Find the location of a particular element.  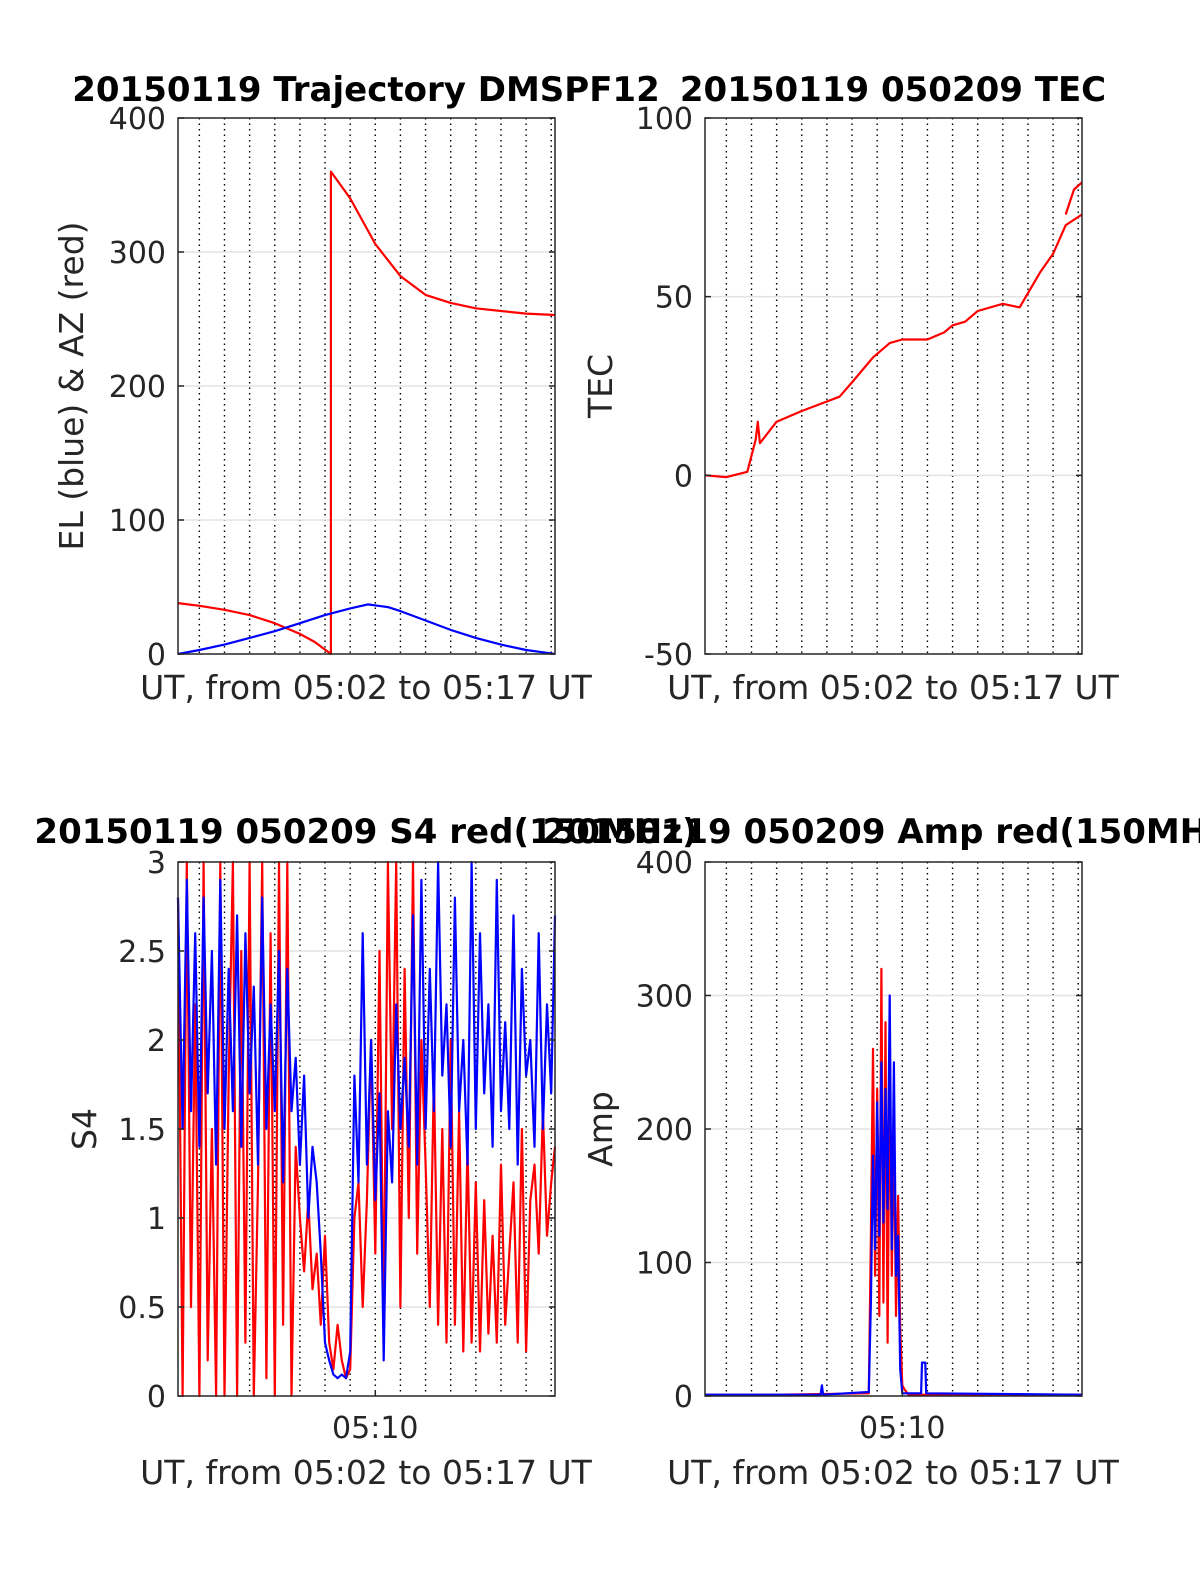

panel-3-series is located at coordinates (366, 1129).